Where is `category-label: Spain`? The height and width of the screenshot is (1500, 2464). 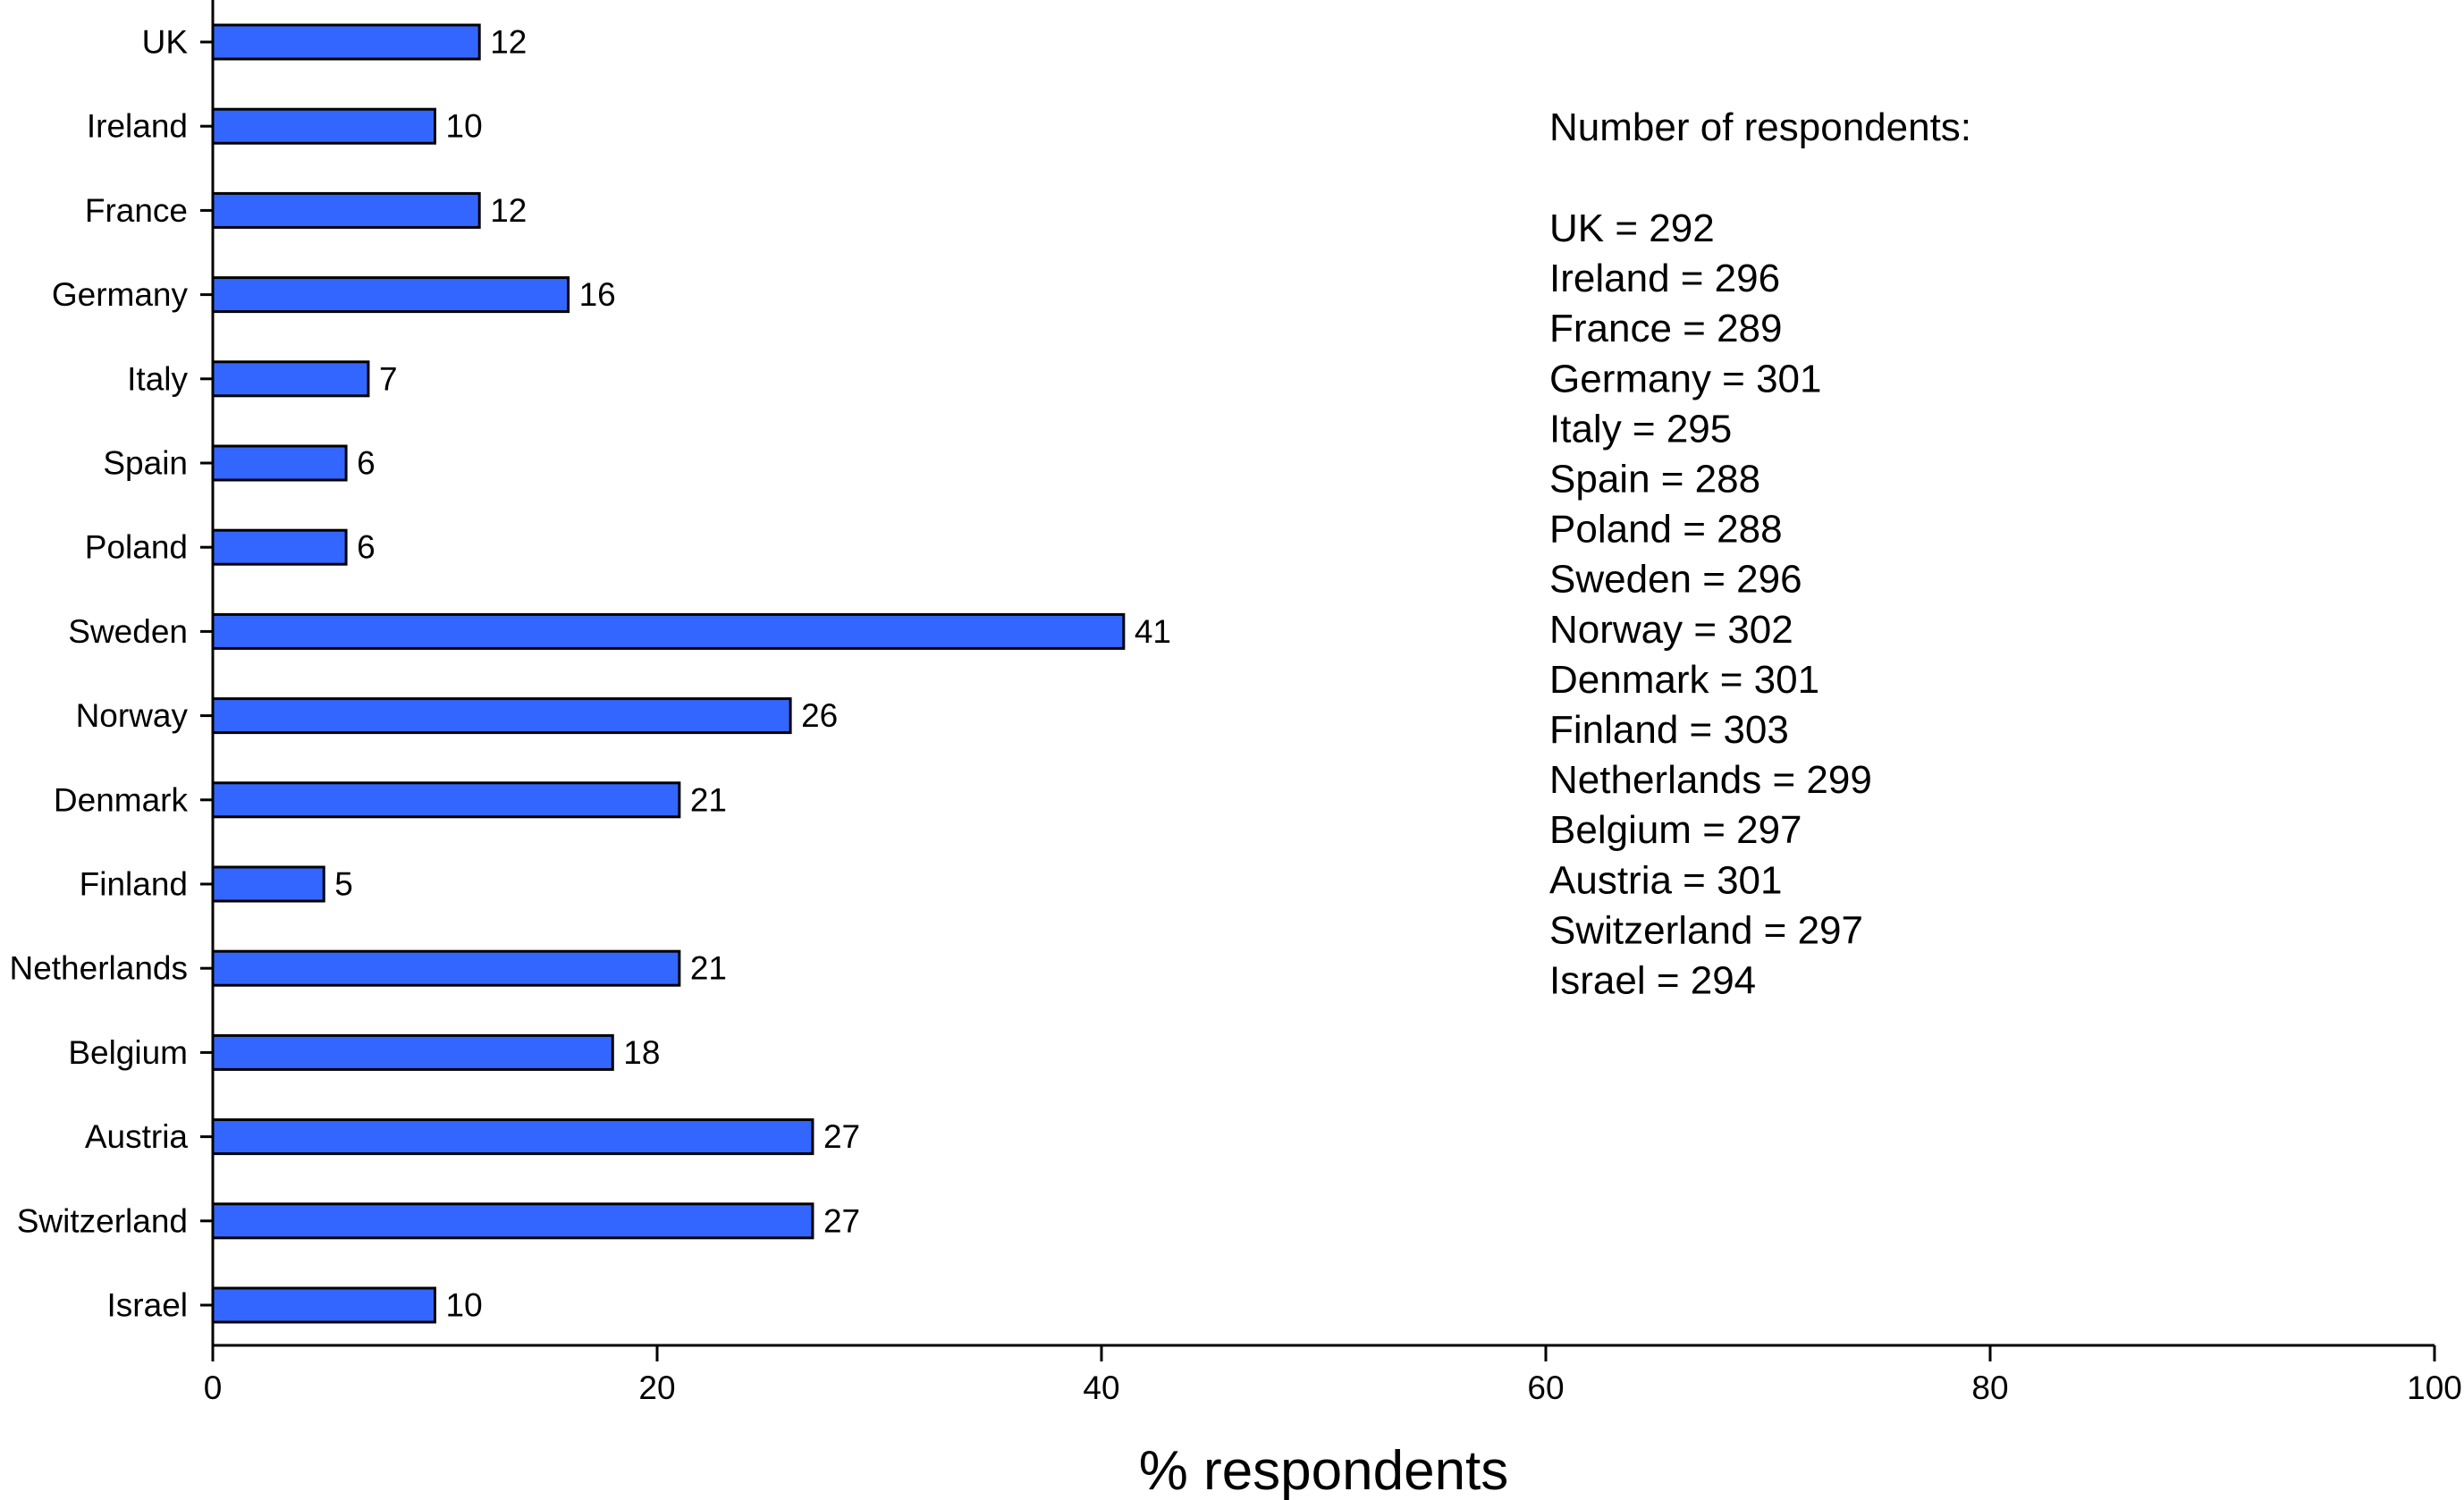
category-label: Spain is located at coordinates (145, 464).